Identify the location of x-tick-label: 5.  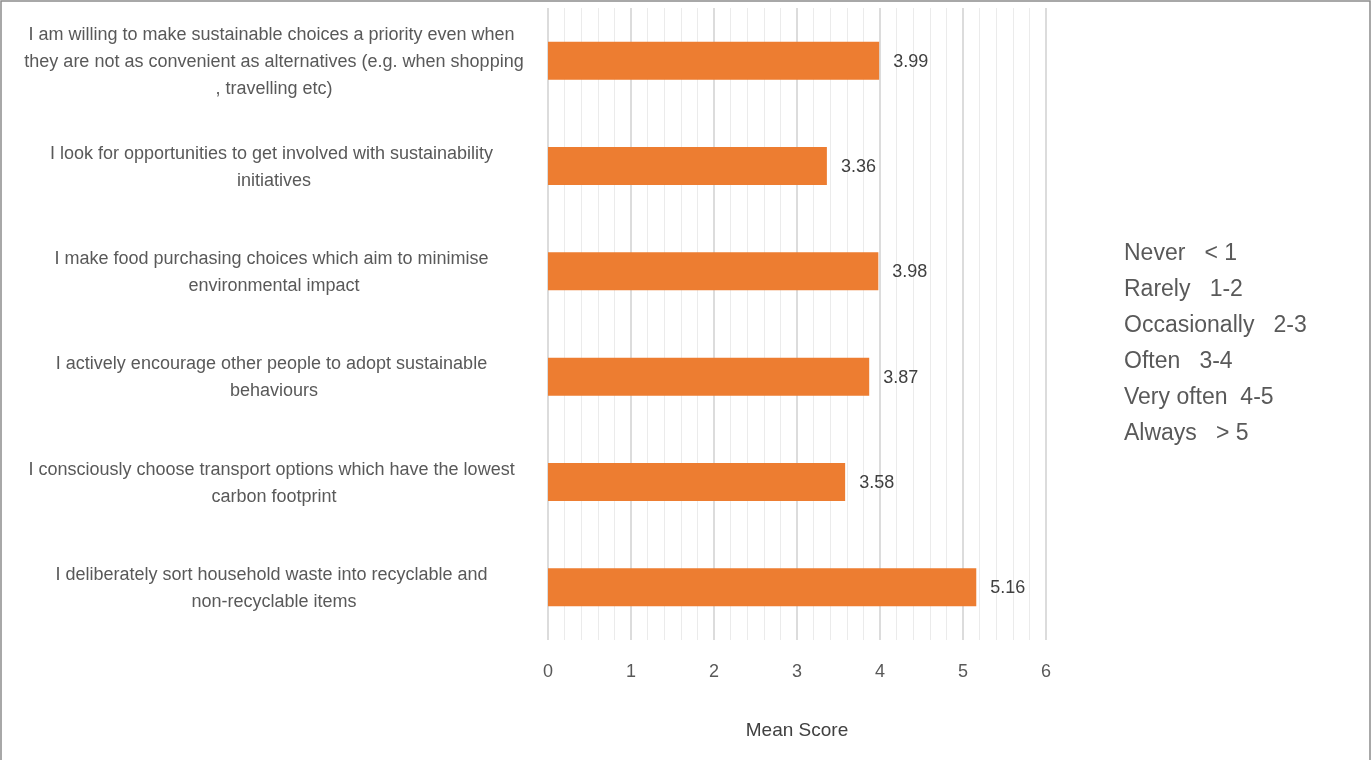
(963, 671).